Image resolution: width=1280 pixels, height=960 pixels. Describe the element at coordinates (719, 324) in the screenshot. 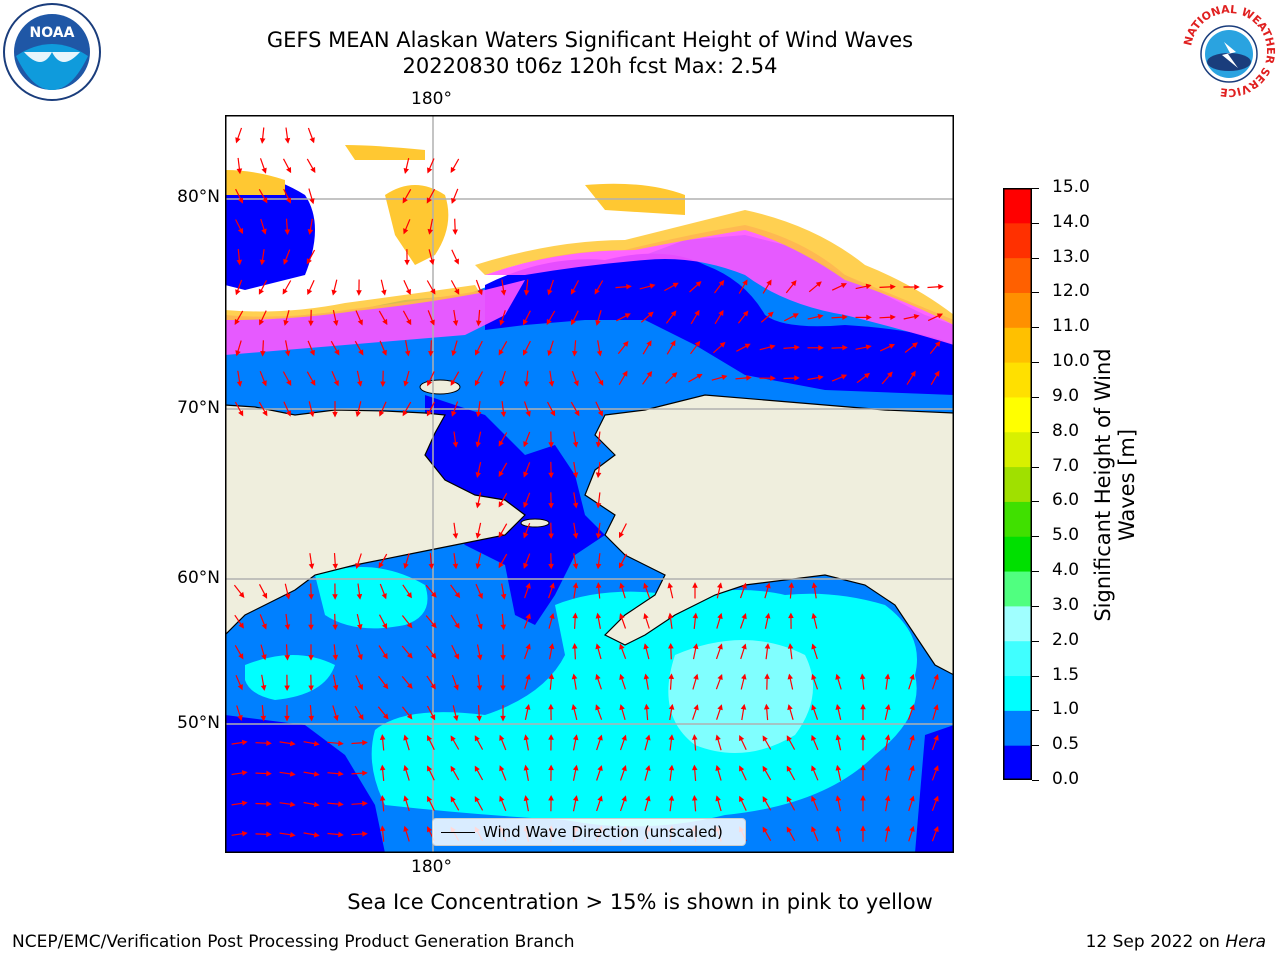

I see `low-wave-zone-chukchi` at that location.